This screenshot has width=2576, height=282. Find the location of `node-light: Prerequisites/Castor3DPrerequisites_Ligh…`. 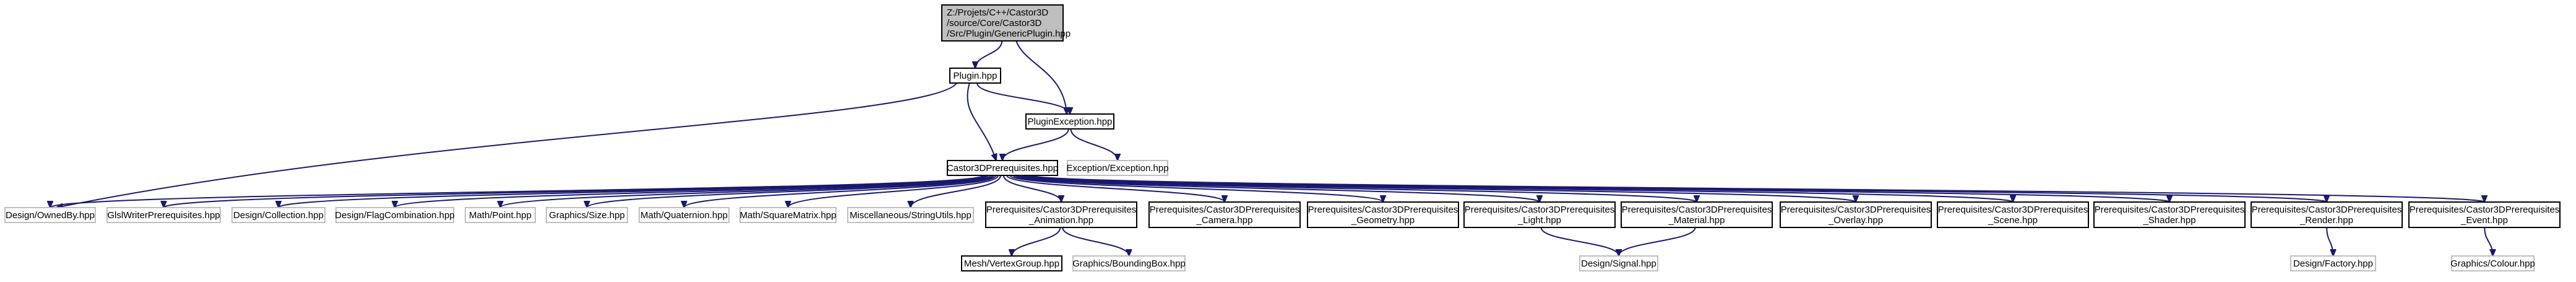

node-light: Prerequisites/Castor3DPrerequisites_Ligh… is located at coordinates (1539, 214).